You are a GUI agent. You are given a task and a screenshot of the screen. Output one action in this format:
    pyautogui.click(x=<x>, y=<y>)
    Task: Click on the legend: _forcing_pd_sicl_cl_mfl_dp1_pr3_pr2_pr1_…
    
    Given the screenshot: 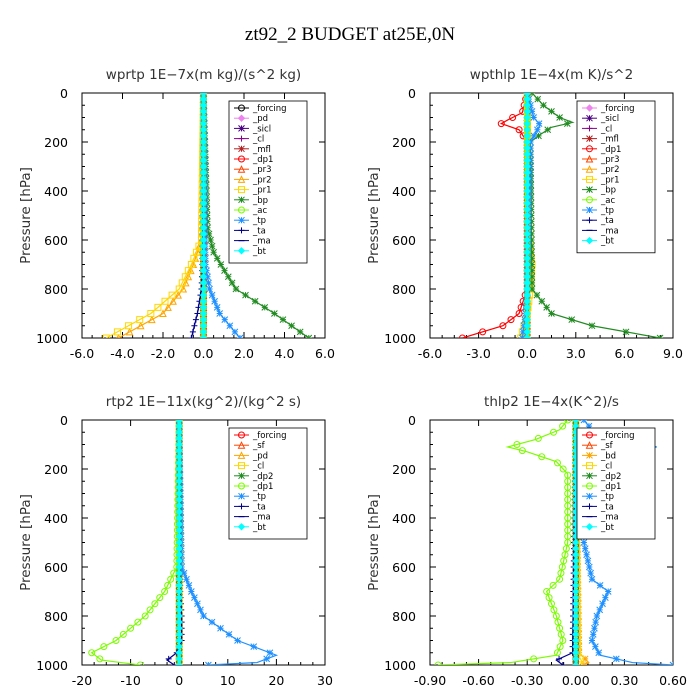 What is the action you would take?
    pyautogui.click(x=268, y=182)
    